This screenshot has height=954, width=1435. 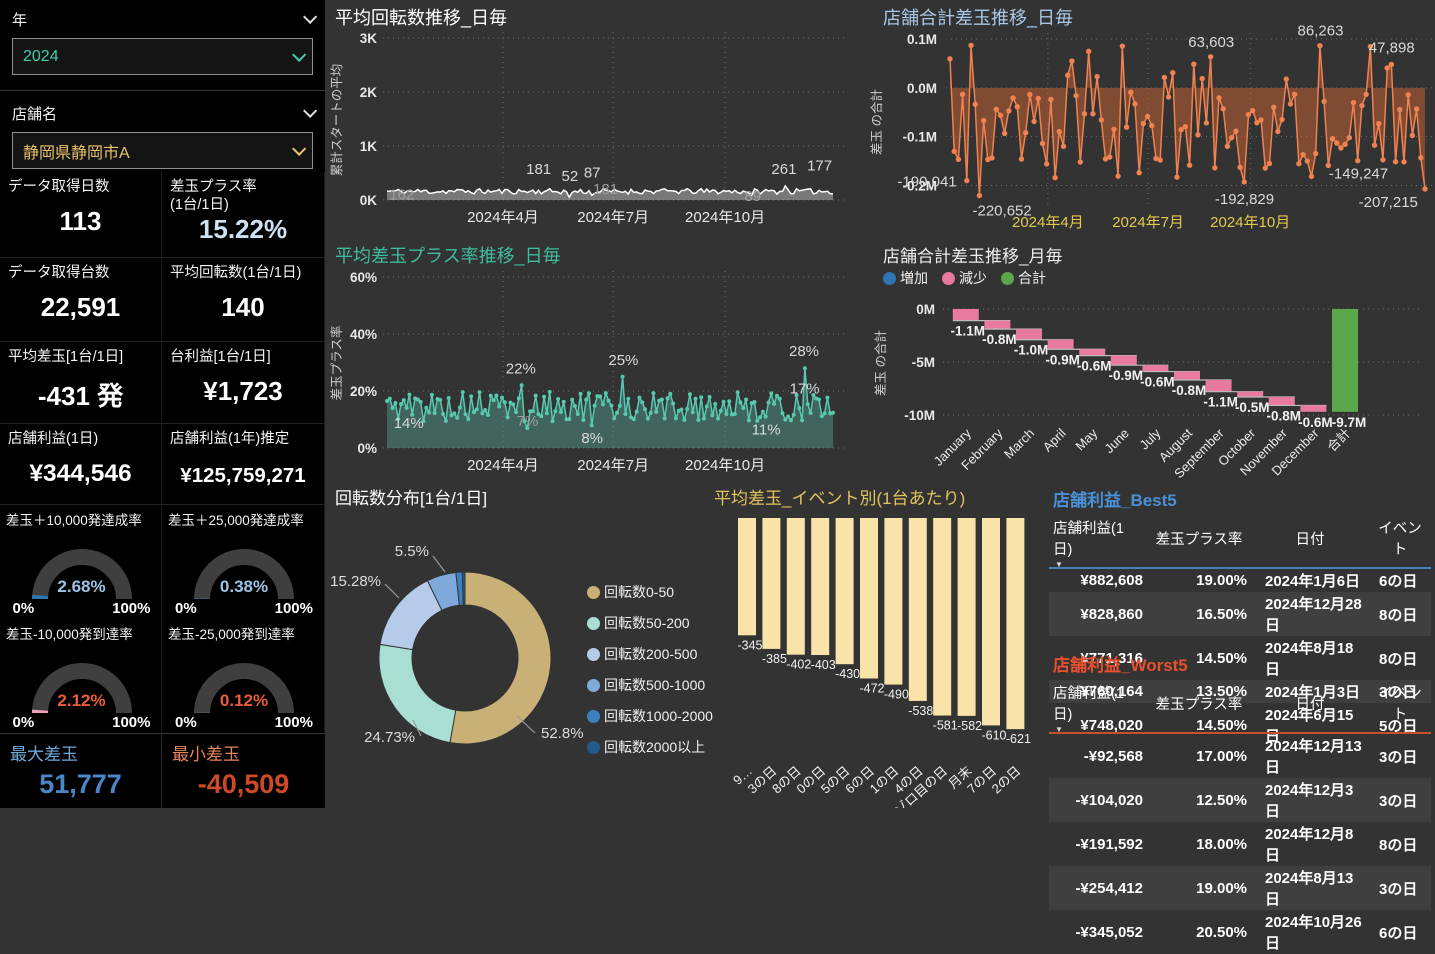 What do you see at coordinates (162, 150) in the screenshot?
I see `store-dropdown: 静岡県静岡市A` at bounding box center [162, 150].